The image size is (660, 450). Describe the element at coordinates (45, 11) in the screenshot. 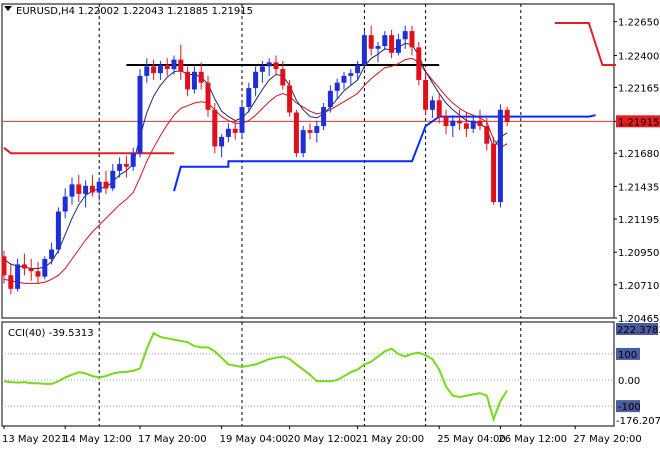

I see `chart-symbol: EURUSD,H4` at that location.